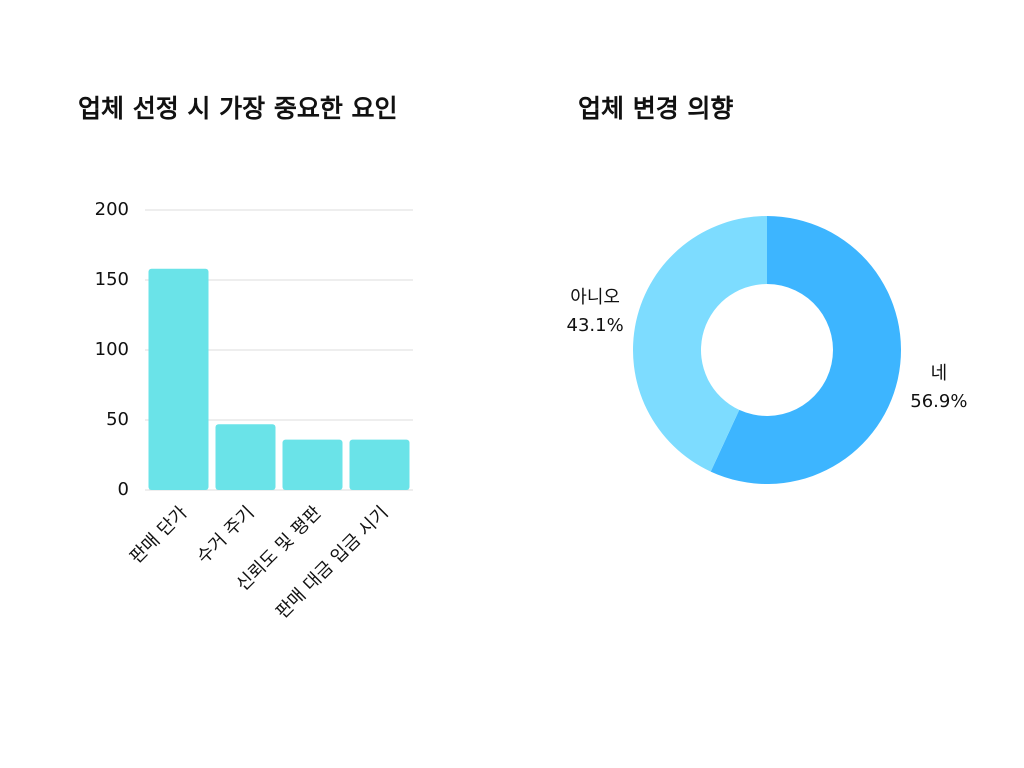  What do you see at coordinates (238, 108) in the screenshot?
I see `chart-title: 업체 선정 시 가장 중요한 요인` at bounding box center [238, 108].